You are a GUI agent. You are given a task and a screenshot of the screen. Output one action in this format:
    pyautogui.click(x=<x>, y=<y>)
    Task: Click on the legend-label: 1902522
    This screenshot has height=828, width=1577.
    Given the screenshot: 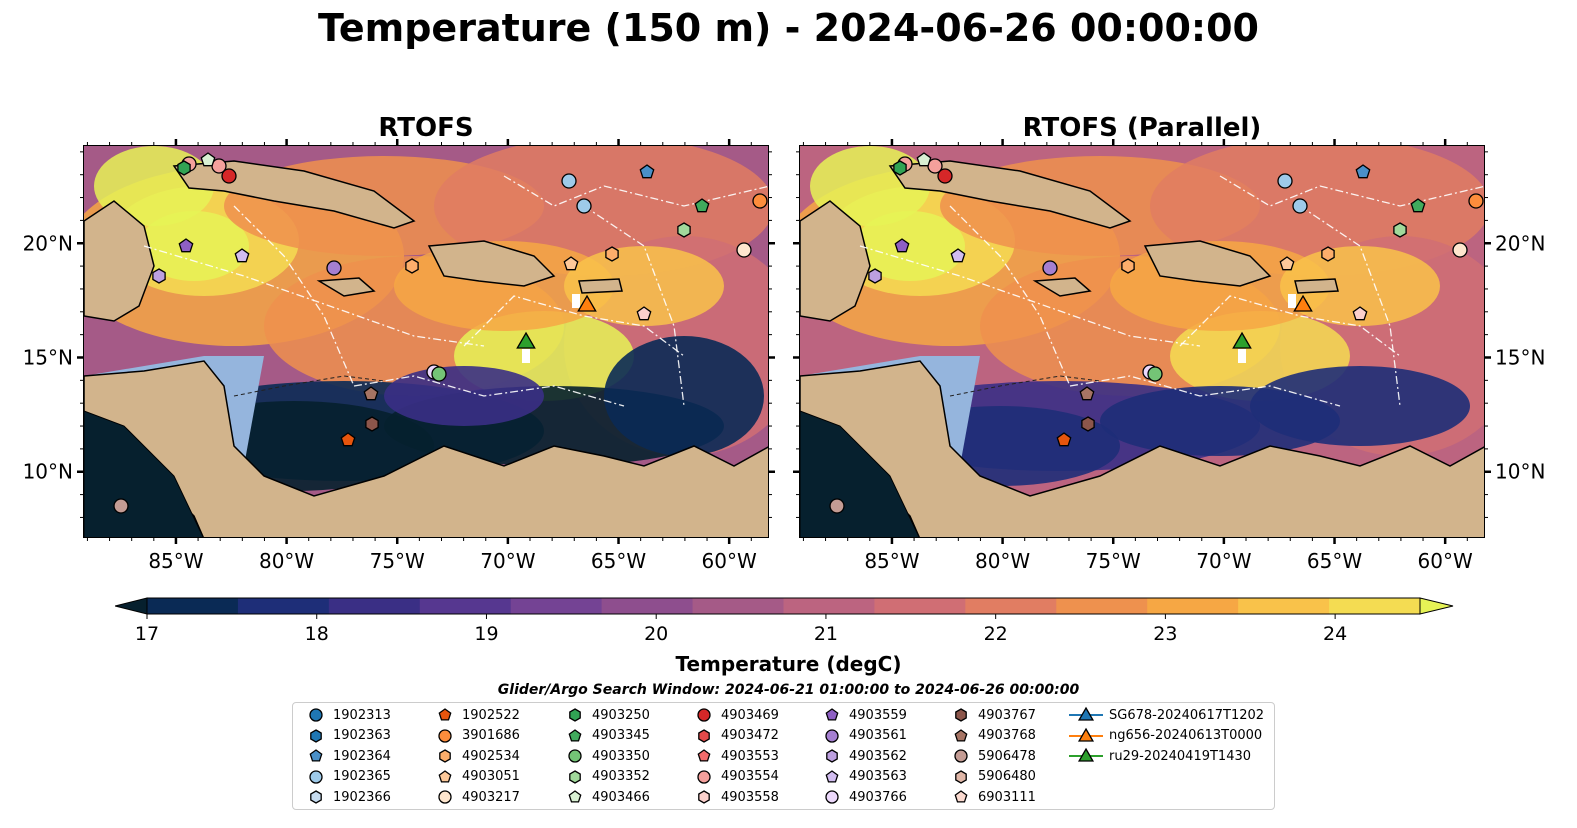 What is the action you would take?
    pyautogui.click(x=491, y=715)
    